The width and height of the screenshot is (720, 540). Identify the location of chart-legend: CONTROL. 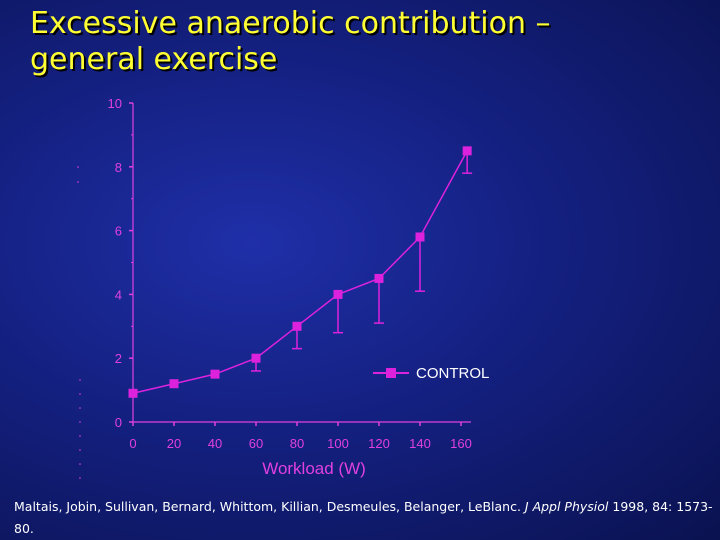
(431, 373).